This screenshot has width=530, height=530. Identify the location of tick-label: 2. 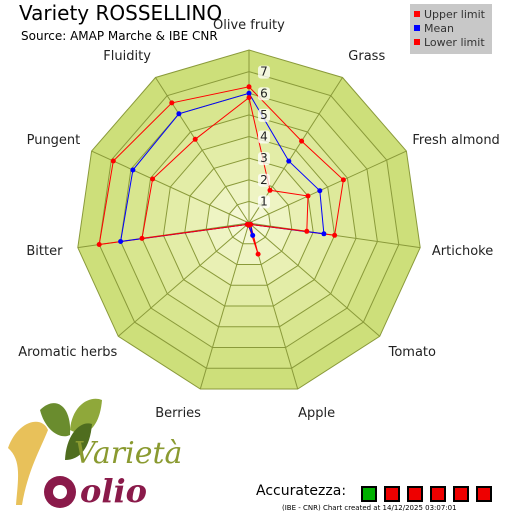
(264, 180).